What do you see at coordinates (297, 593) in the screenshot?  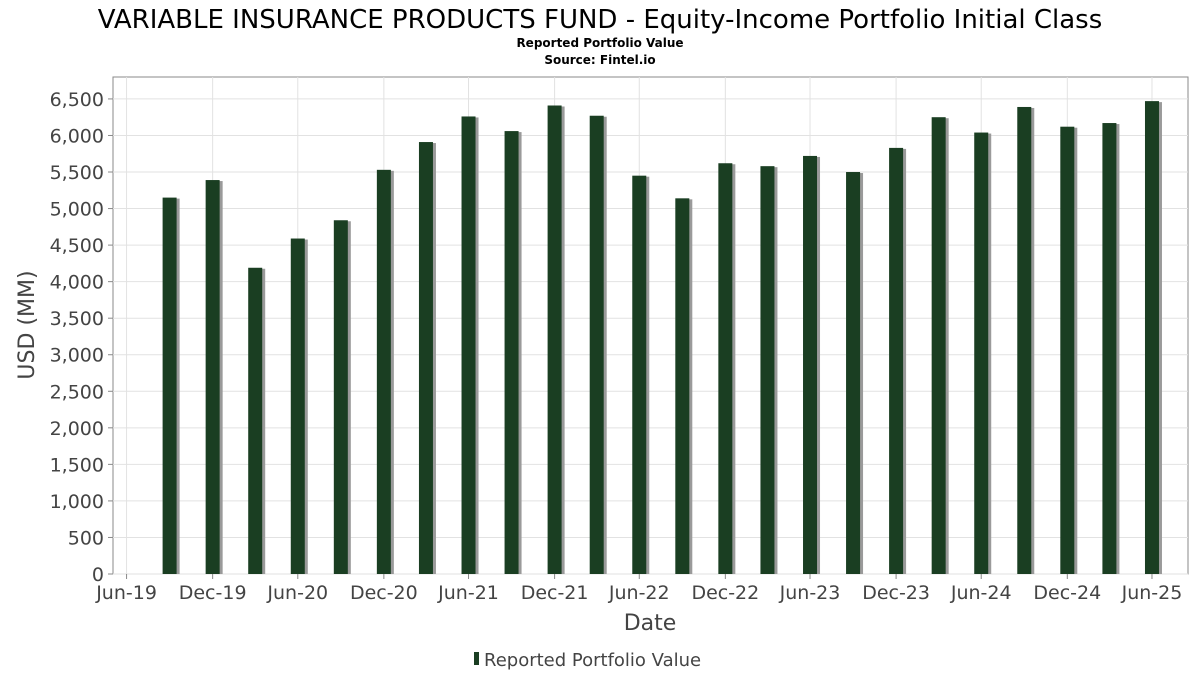 I see `x-tick-label: Jun-20` at bounding box center [297, 593].